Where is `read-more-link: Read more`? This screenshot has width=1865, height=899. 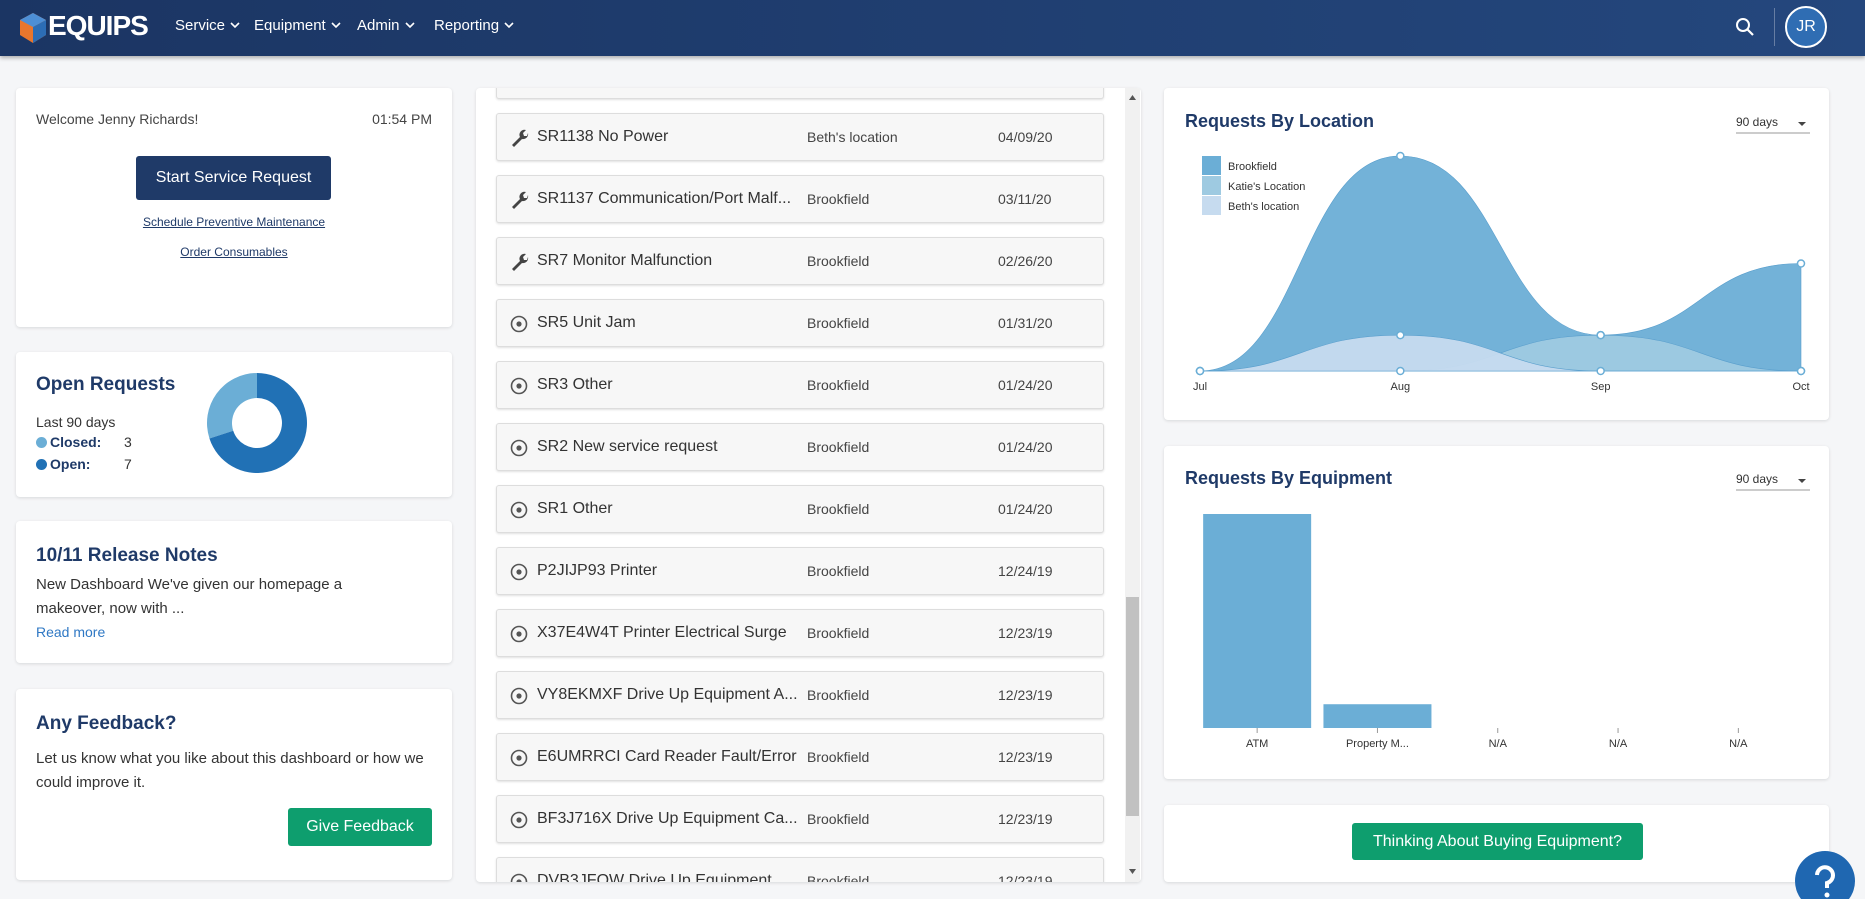
read-more-link: Read more is located at coordinates (71, 632).